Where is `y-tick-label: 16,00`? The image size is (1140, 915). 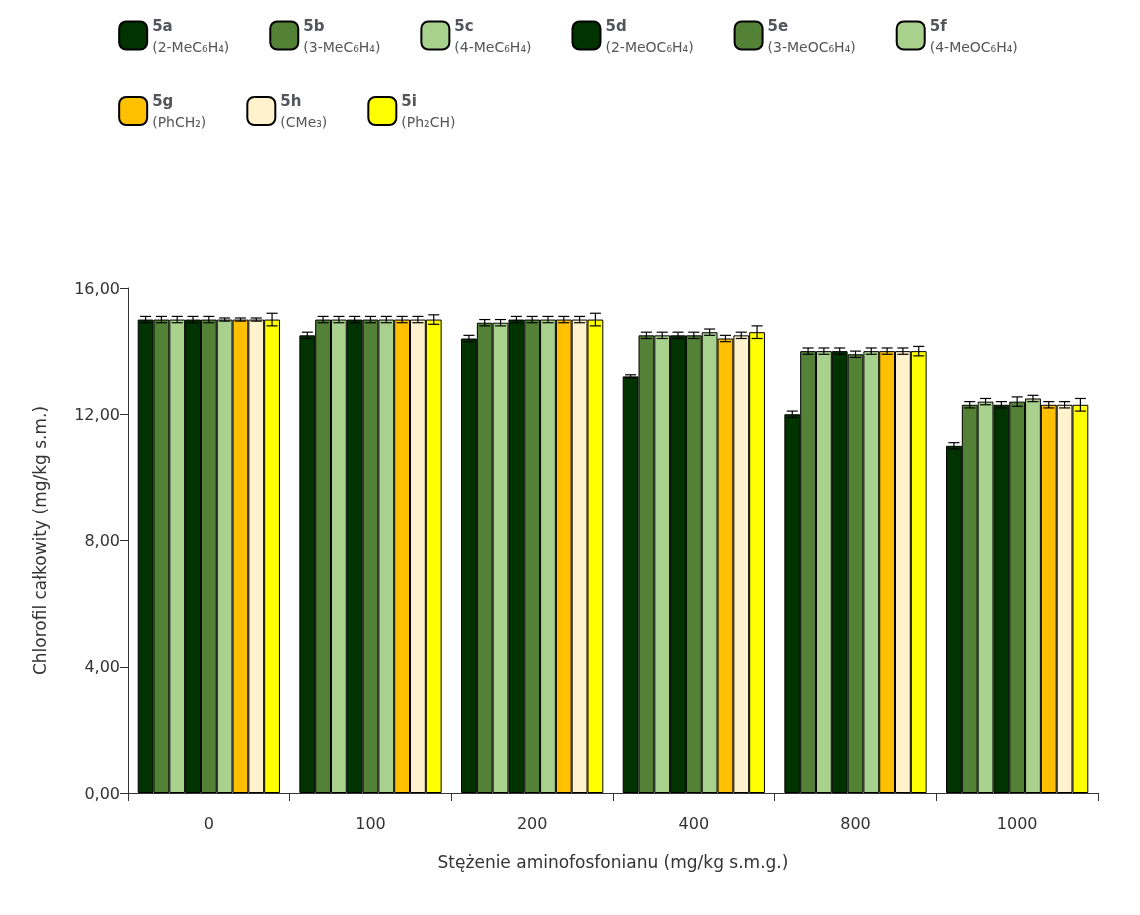 y-tick-label: 16,00 is located at coordinates (97, 288).